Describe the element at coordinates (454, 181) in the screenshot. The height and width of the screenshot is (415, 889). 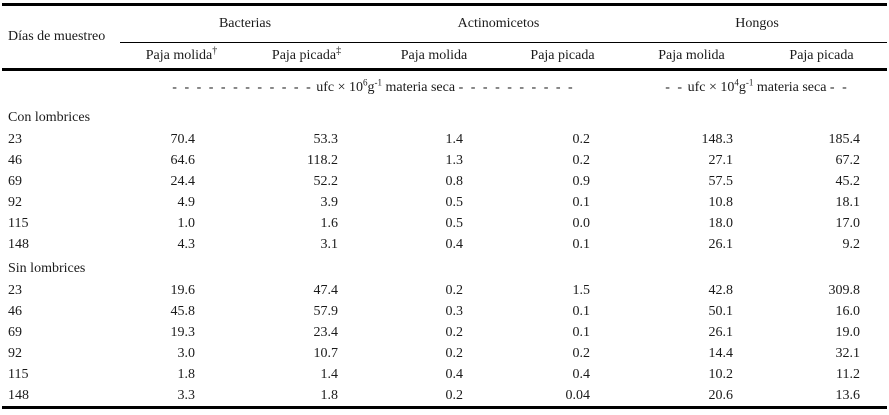
I see `value-cell: 0.8` at that location.